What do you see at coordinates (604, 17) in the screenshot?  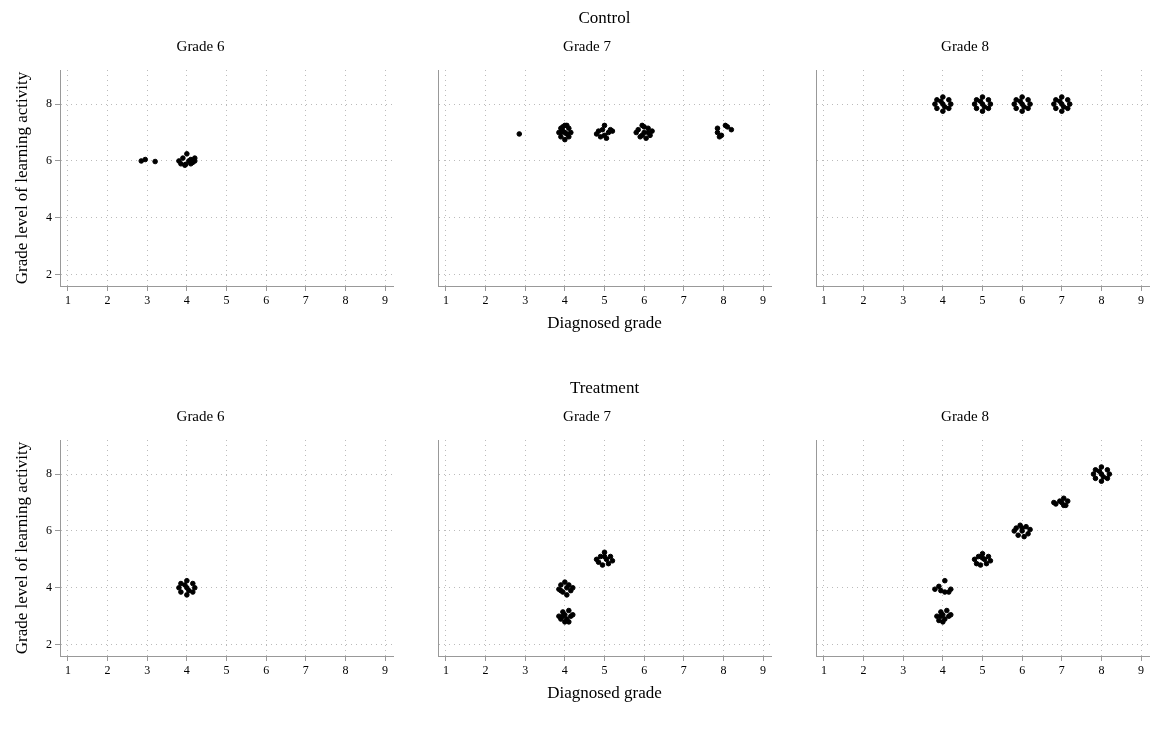 I see `text: Control` at bounding box center [604, 17].